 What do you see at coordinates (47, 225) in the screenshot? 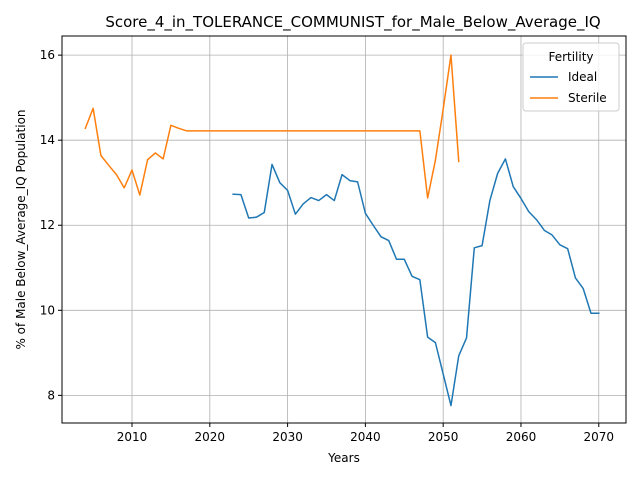
I see `y-tick-label: 12` at bounding box center [47, 225].